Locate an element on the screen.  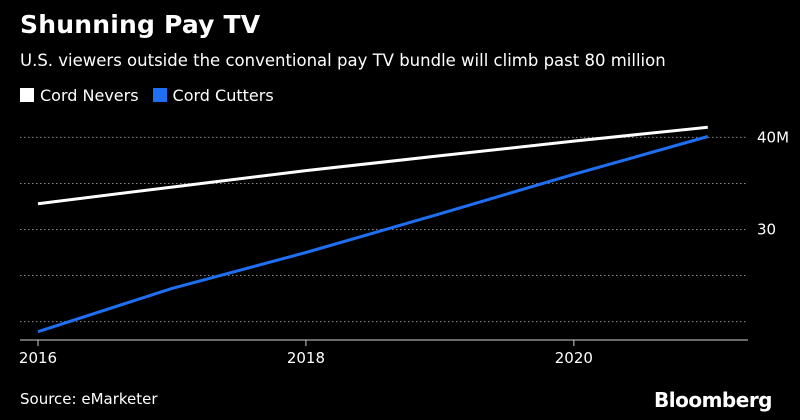
legend-item-cord-nevers: Cord Nevers is located at coordinates (79, 95).